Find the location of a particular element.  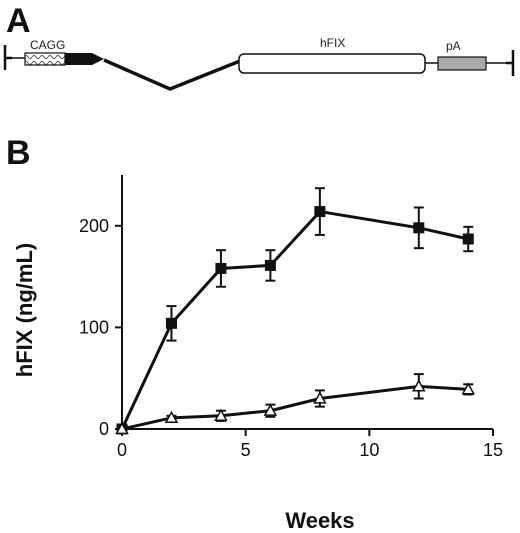

x-tick-label: 15 is located at coordinates (493, 450).